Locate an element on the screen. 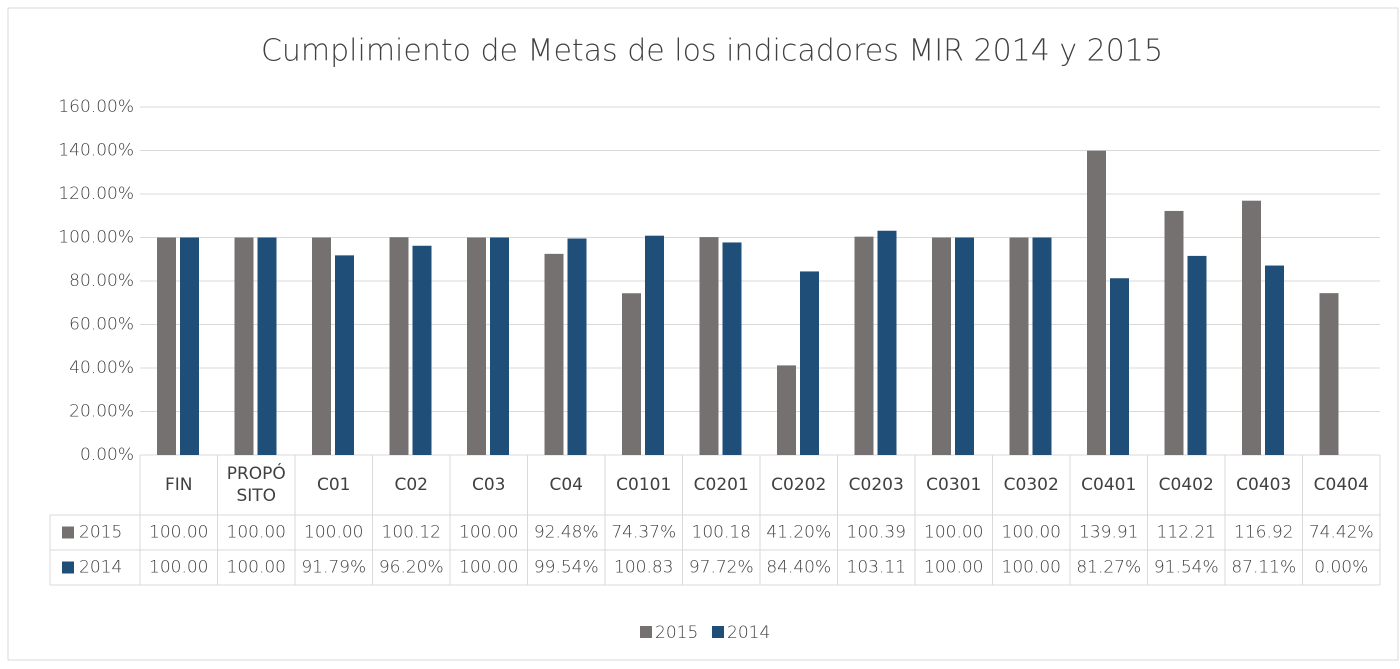  x-tick-label: C0203 is located at coordinates (876, 485).